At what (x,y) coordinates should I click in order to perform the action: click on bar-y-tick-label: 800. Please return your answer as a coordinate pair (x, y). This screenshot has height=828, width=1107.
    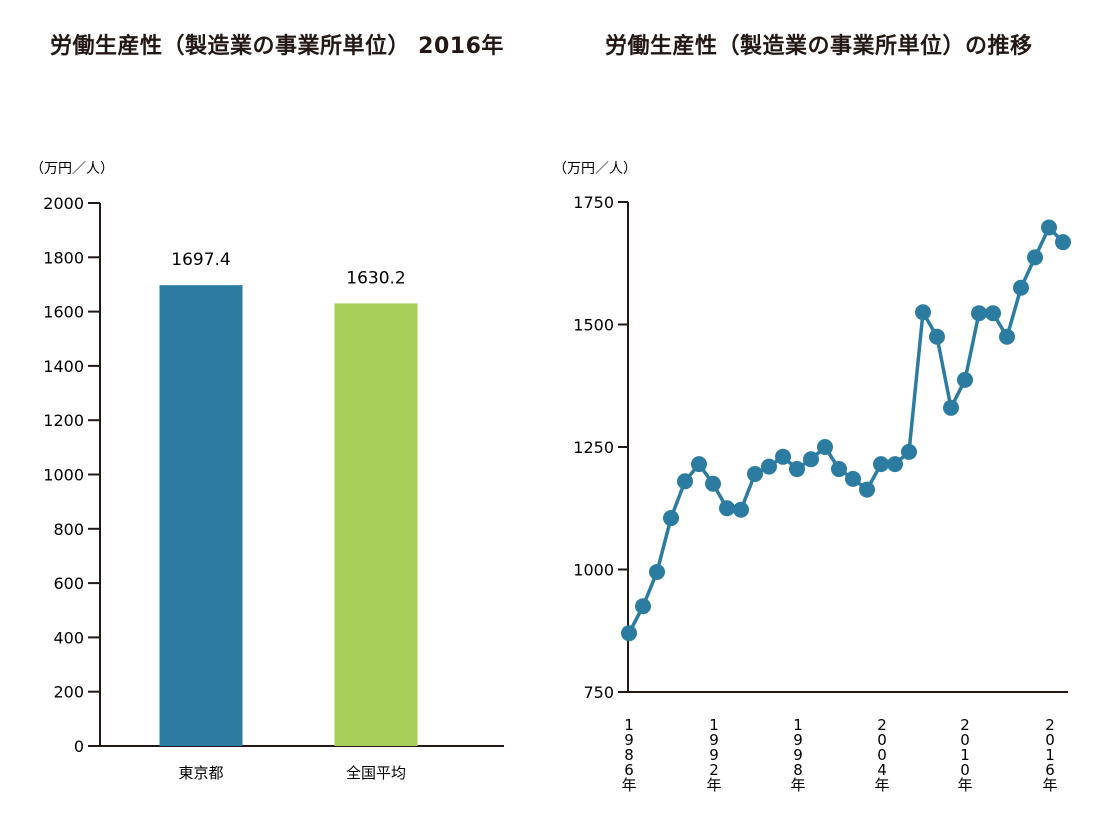
    Looking at the image, I should click on (68, 529).